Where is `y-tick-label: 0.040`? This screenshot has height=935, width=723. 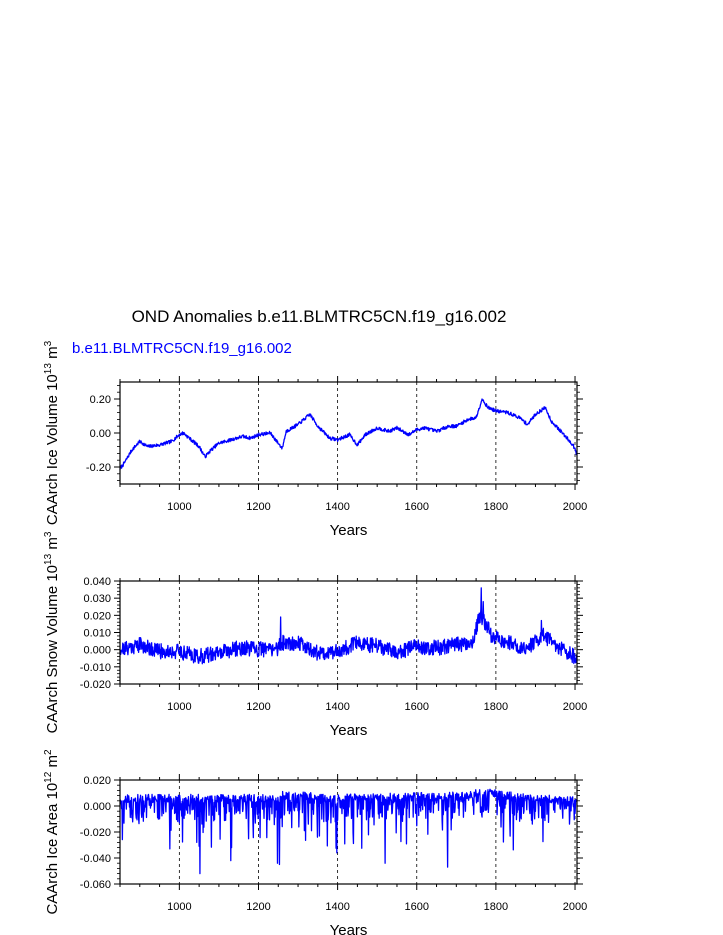 y-tick-label: 0.040 is located at coordinates (97, 582).